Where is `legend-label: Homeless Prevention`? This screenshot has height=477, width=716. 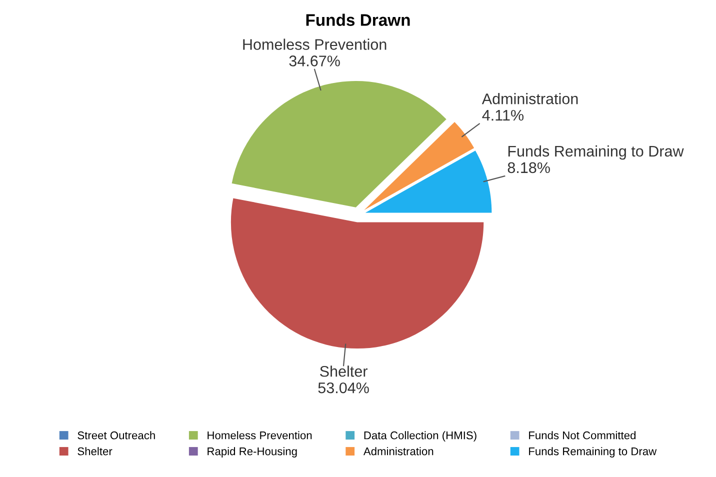 legend-label: Homeless Prevention is located at coordinates (260, 435).